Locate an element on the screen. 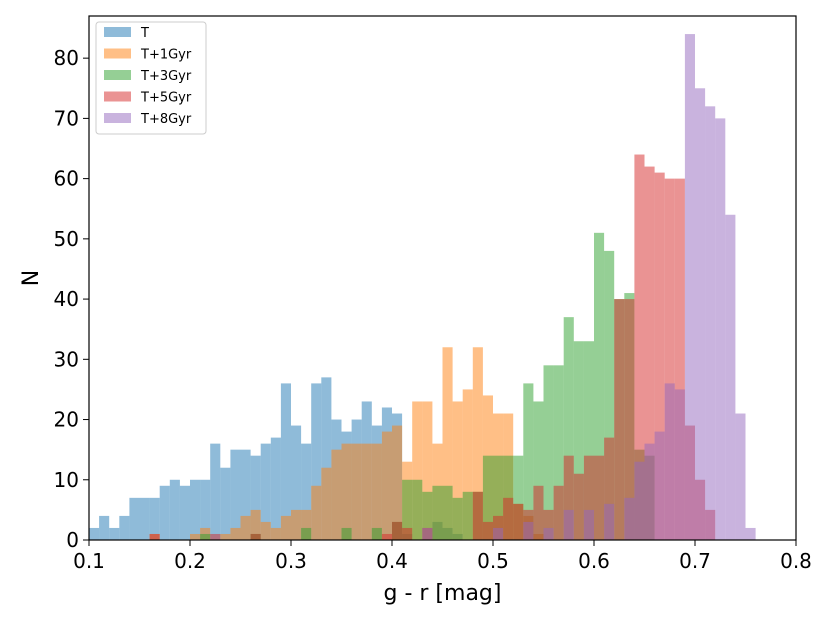 The image size is (830, 623). legend: T T+1Gyr T+3Gyr T+5Gyr T+8Gyr is located at coordinates (151, 78).